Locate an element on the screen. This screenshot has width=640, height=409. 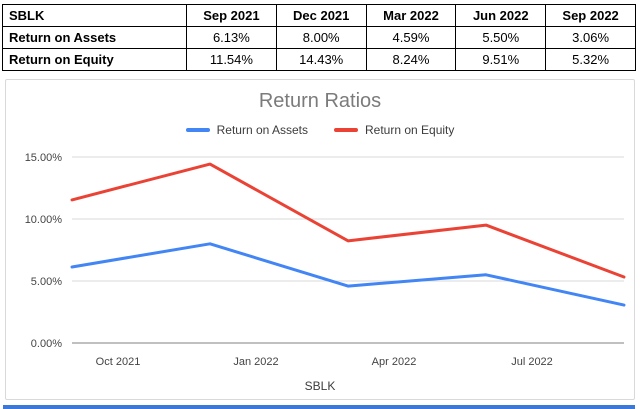
svg-text: Apr 2022 is located at coordinates (394, 362).